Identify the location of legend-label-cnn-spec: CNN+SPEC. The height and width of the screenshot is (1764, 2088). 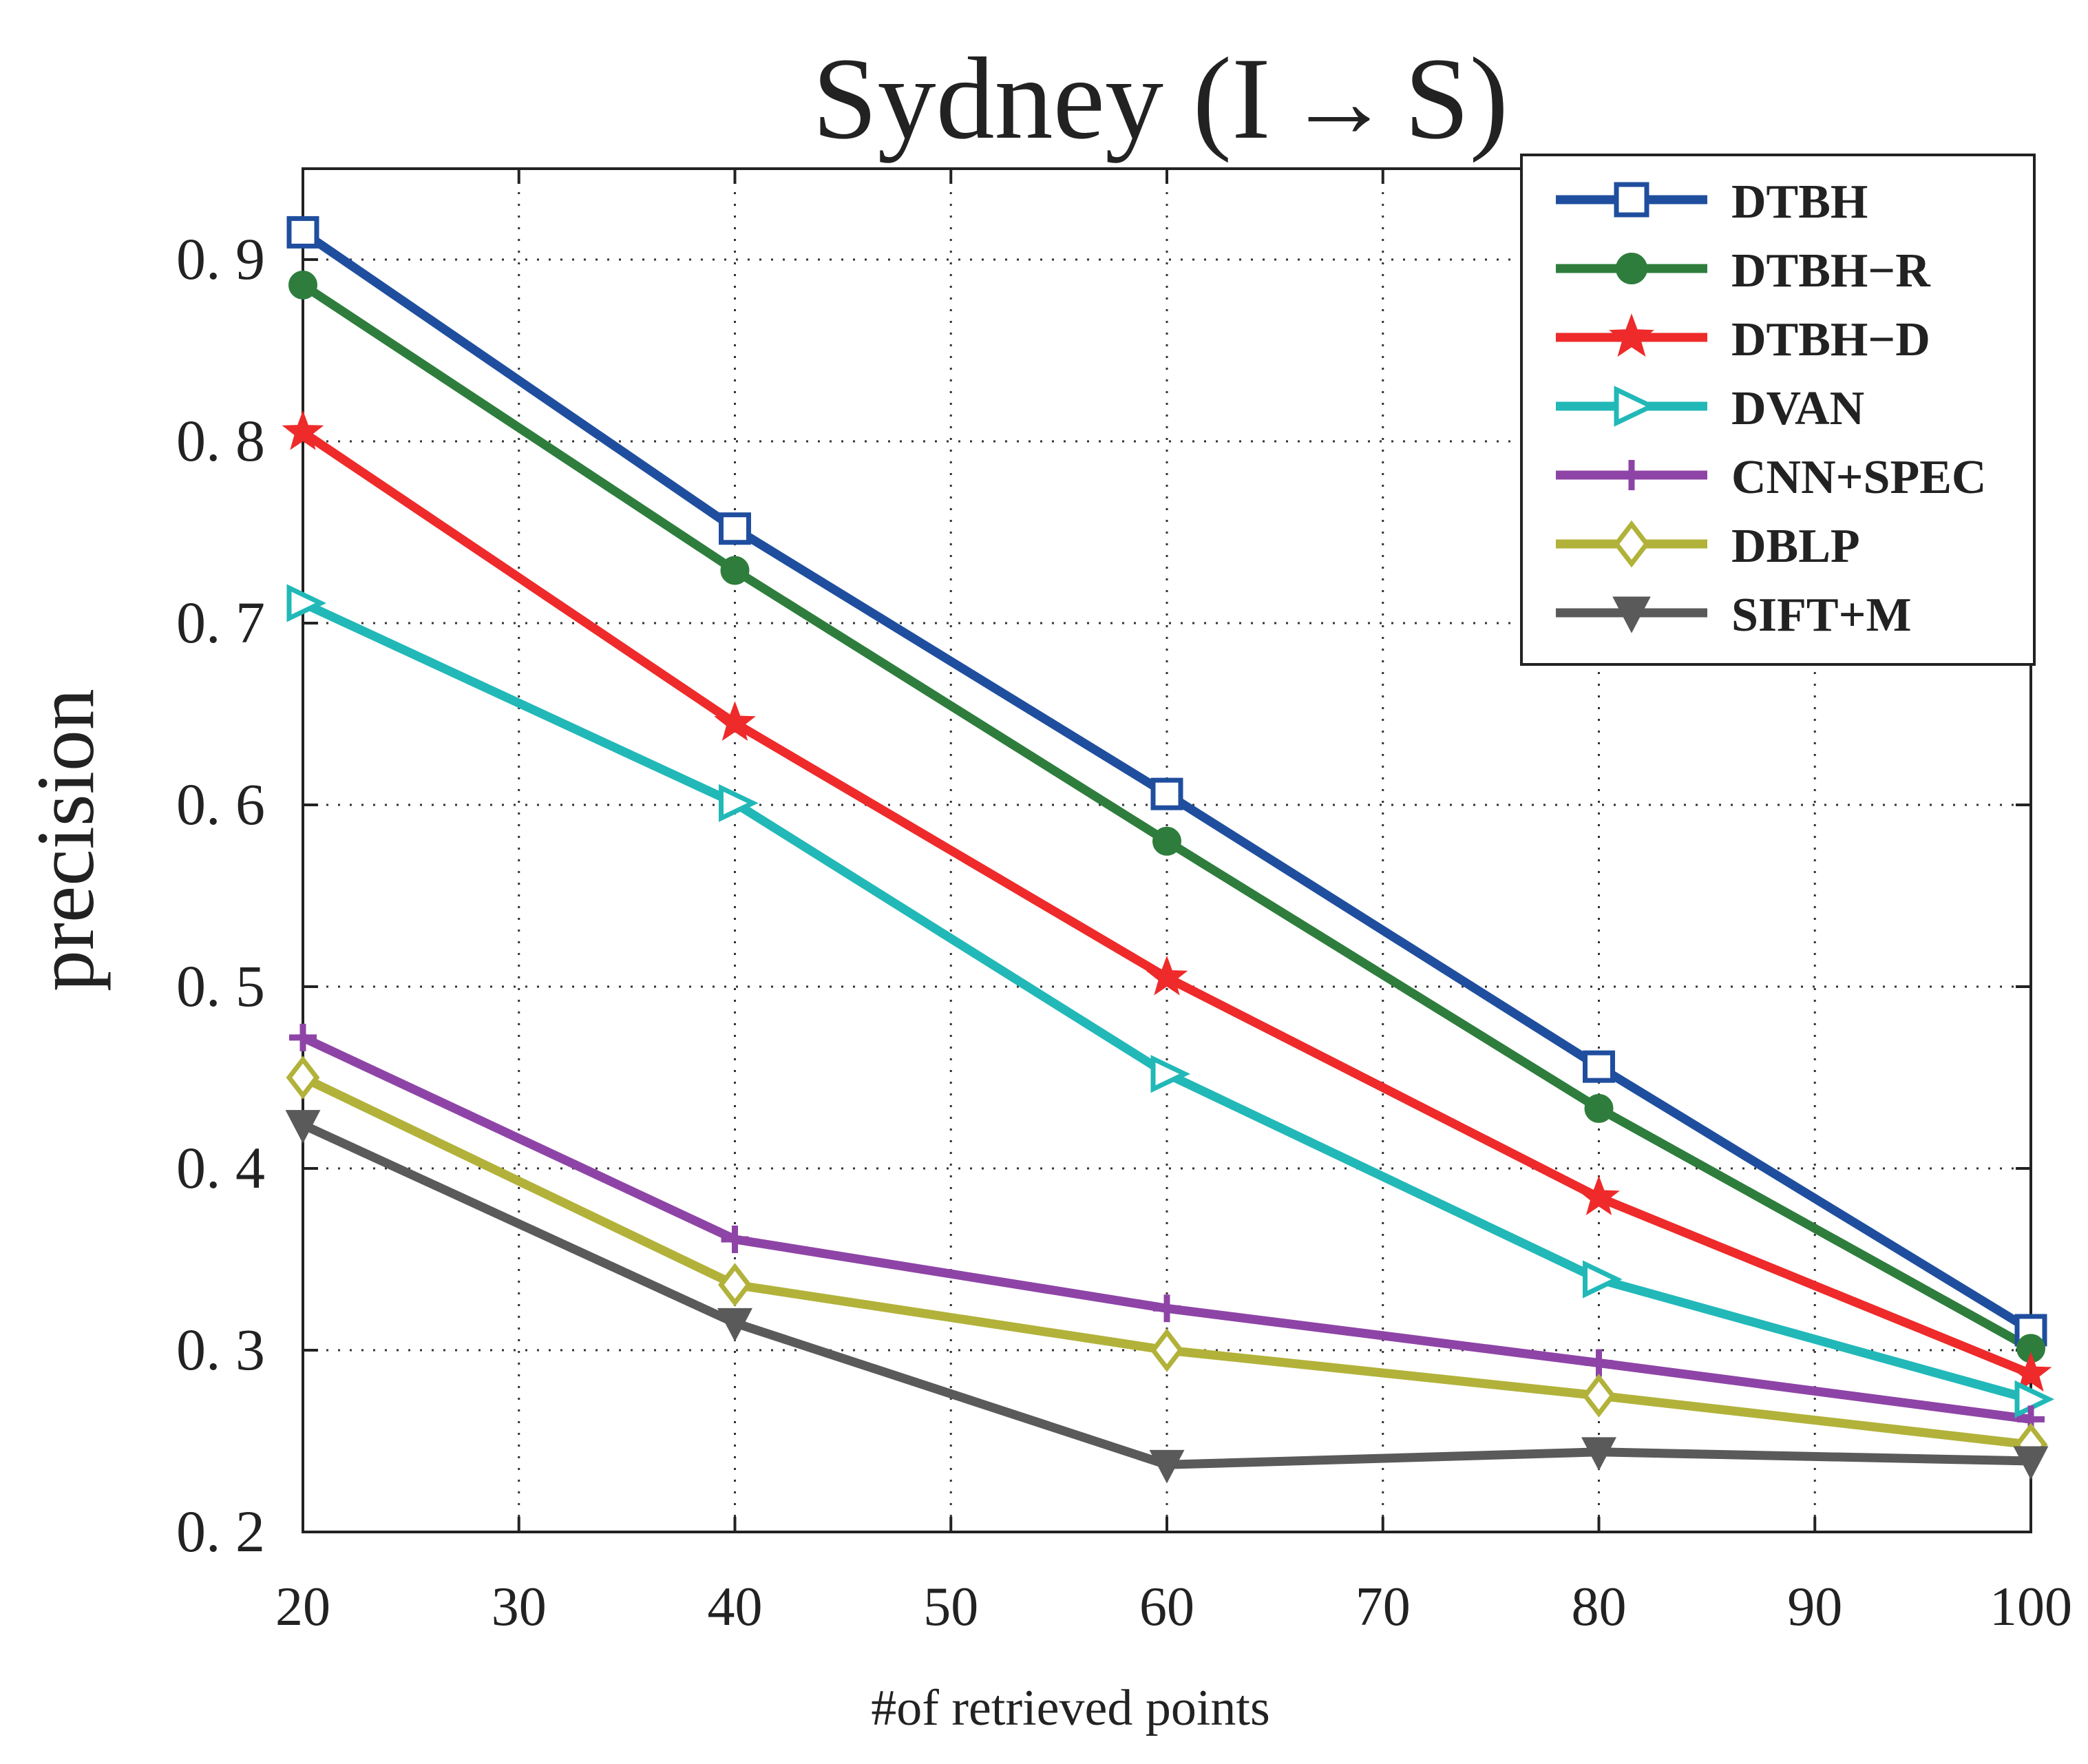
(1858, 477).